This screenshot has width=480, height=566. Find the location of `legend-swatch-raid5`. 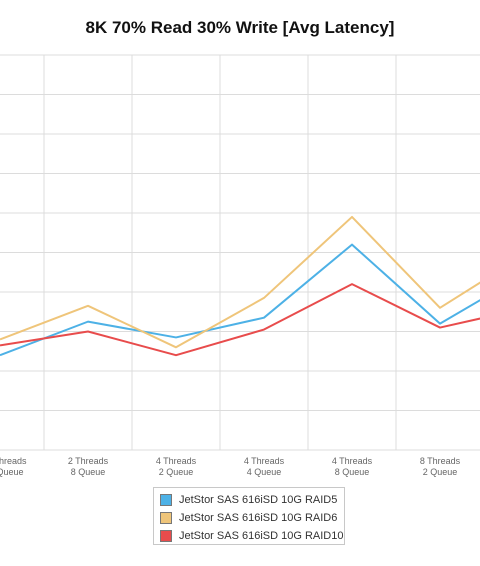

legend-swatch-raid5 is located at coordinates (166, 500).